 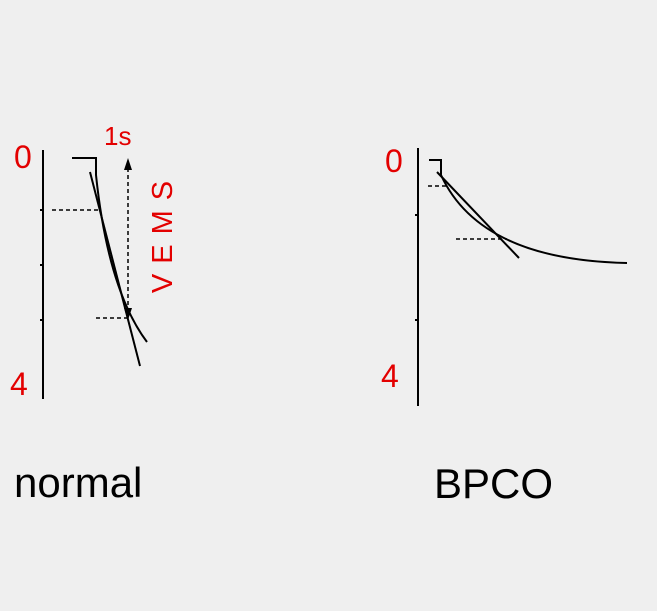 What do you see at coordinates (78, 482) in the screenshot?
I see `caption: normal` at bounding box center [78, 482].